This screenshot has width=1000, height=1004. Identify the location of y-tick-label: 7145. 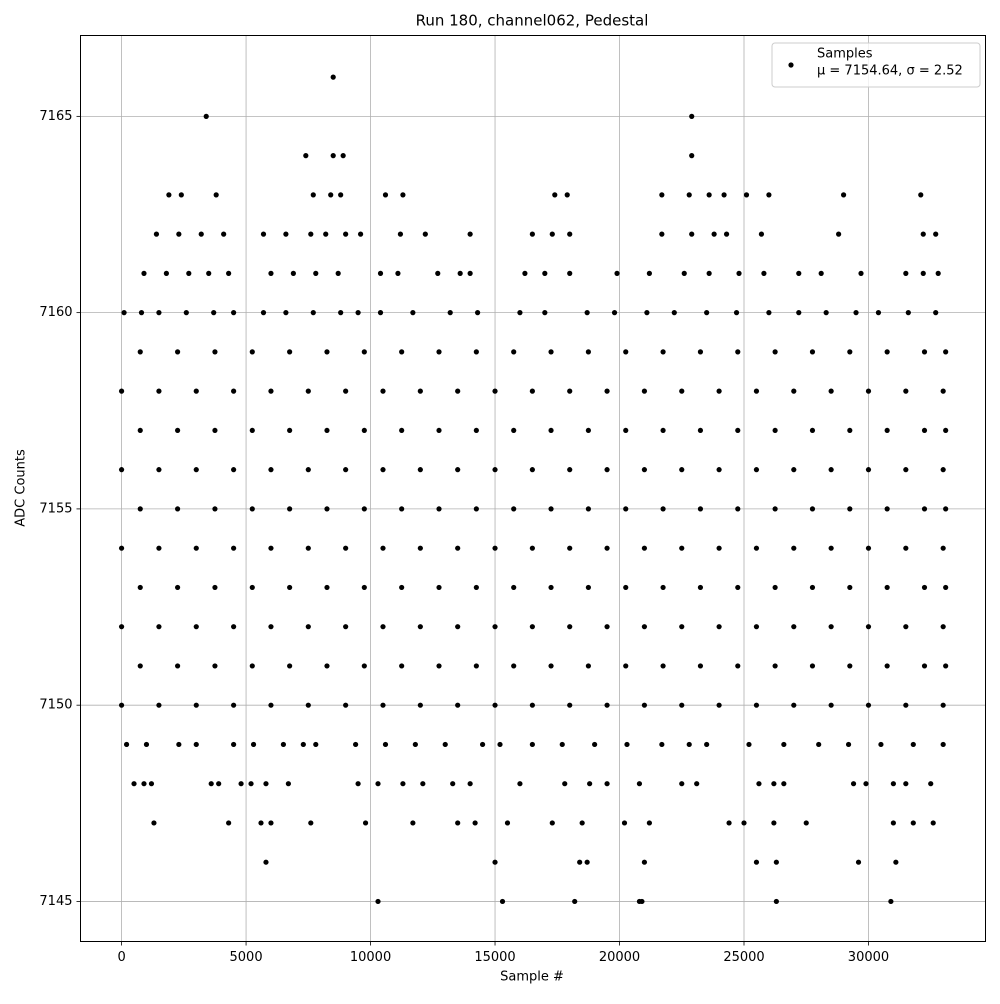
(55, 901).